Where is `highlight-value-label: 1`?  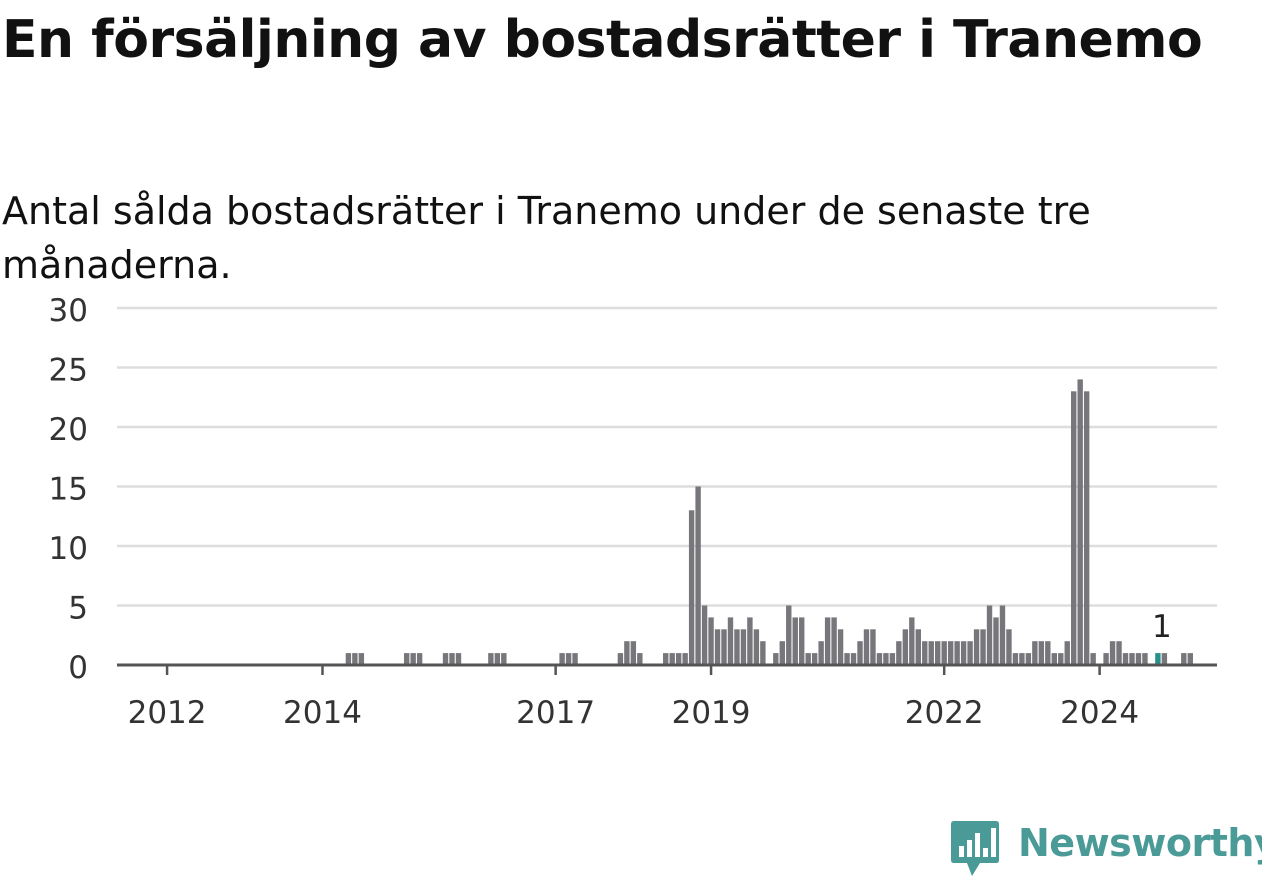
highlight-value-label: 1 is located at coordinates (1162, 627).